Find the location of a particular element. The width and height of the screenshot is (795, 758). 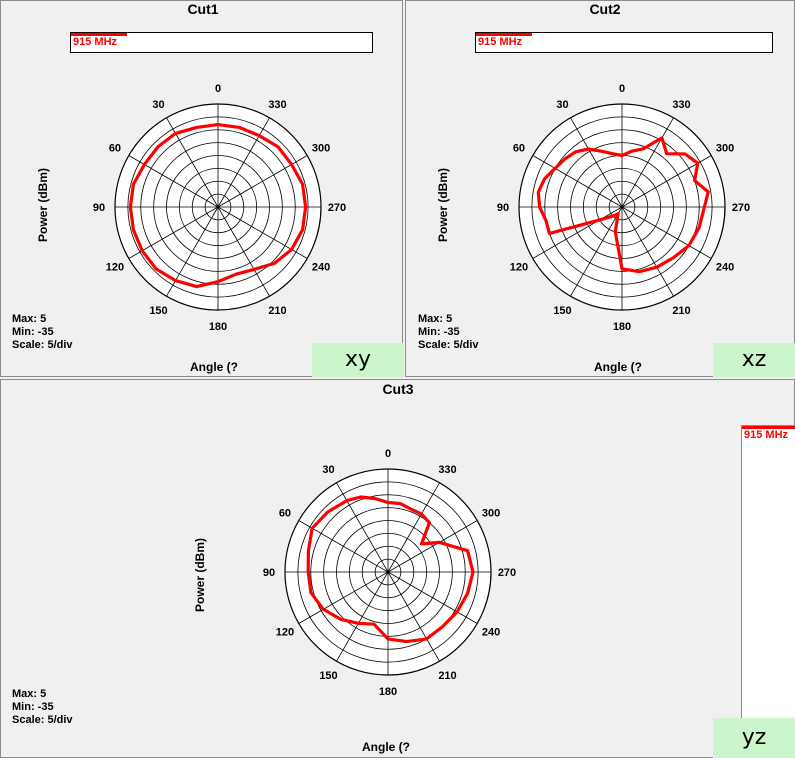

plane-tag: yz is located at coordinates (754, 738).